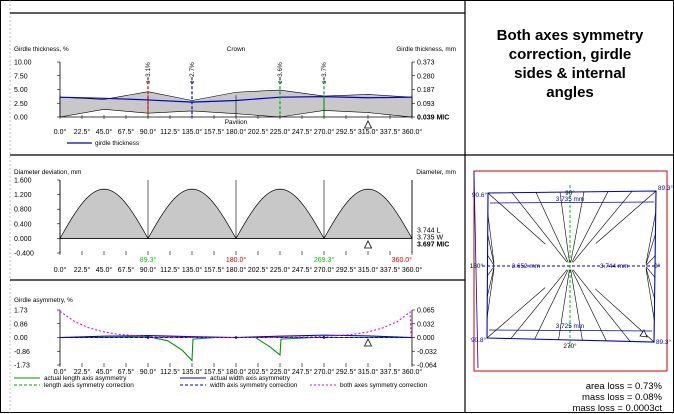 Image resolution: width=674 pixels, height=414 pixels. What do you see at coordinates (430, 237) in the screenshot?
I see `diameter-value: 3.735 W` at bounding box center [430, 237].